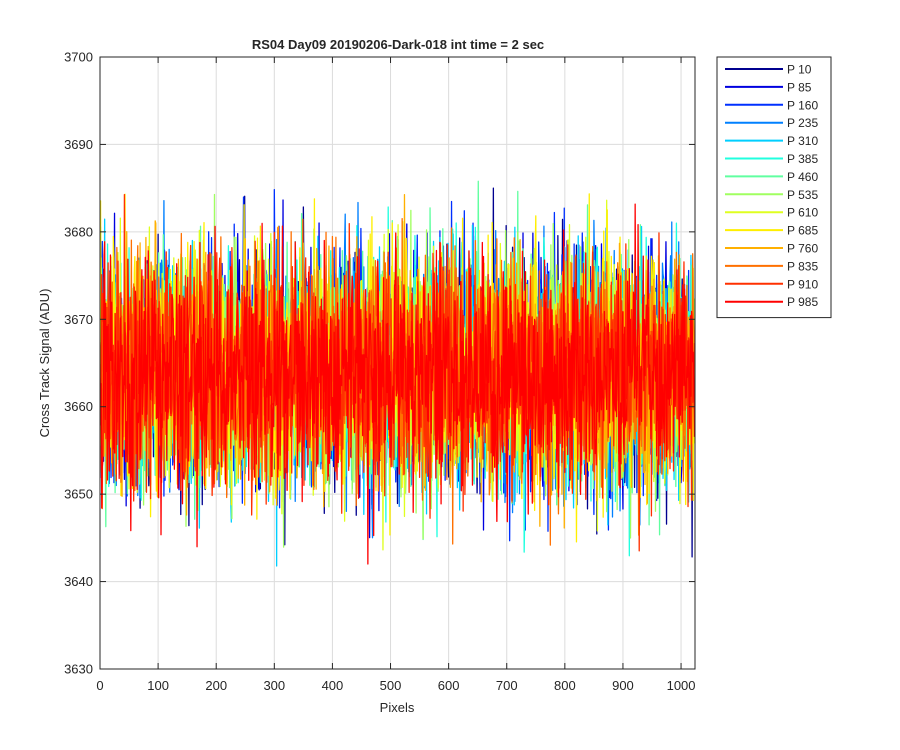 Image resolution: width=900 pixels, height=750 pixels. What do you see at coordinates (78, 494) in the screenshot?
I see `y-tick-label: 3650` at bounding box center [78, 494].